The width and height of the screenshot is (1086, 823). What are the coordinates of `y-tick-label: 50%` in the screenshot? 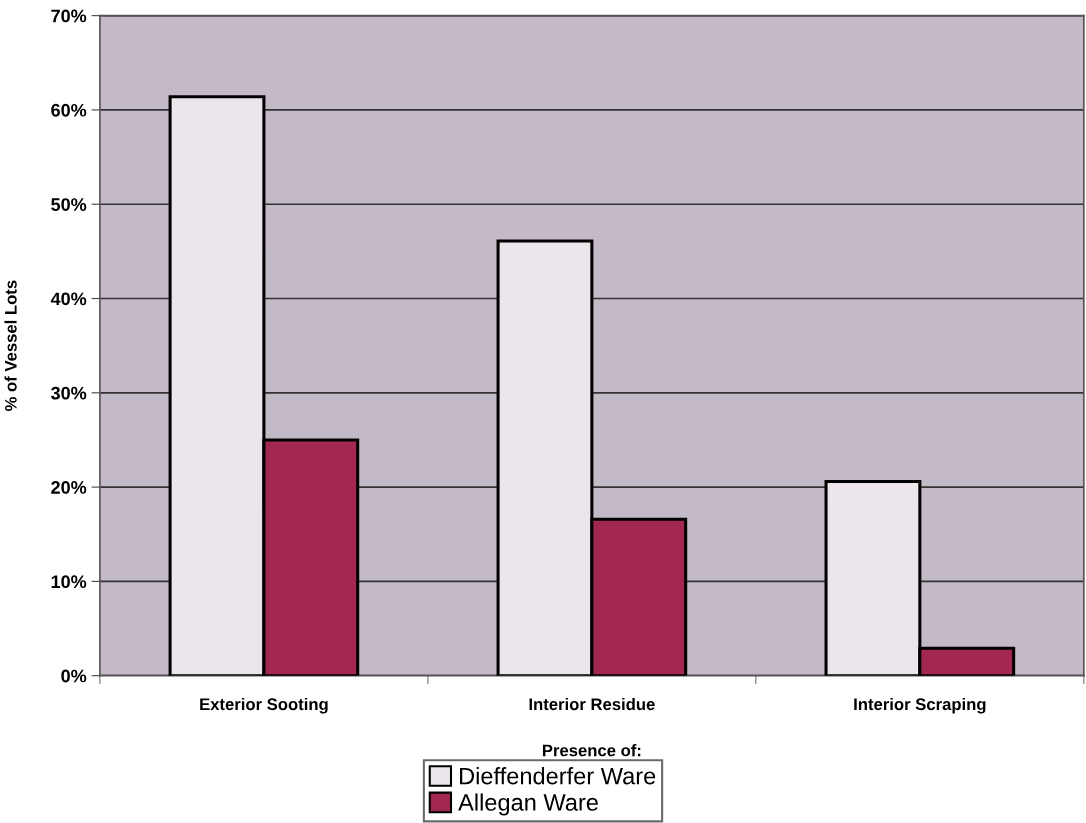 It's located at (69, 204).